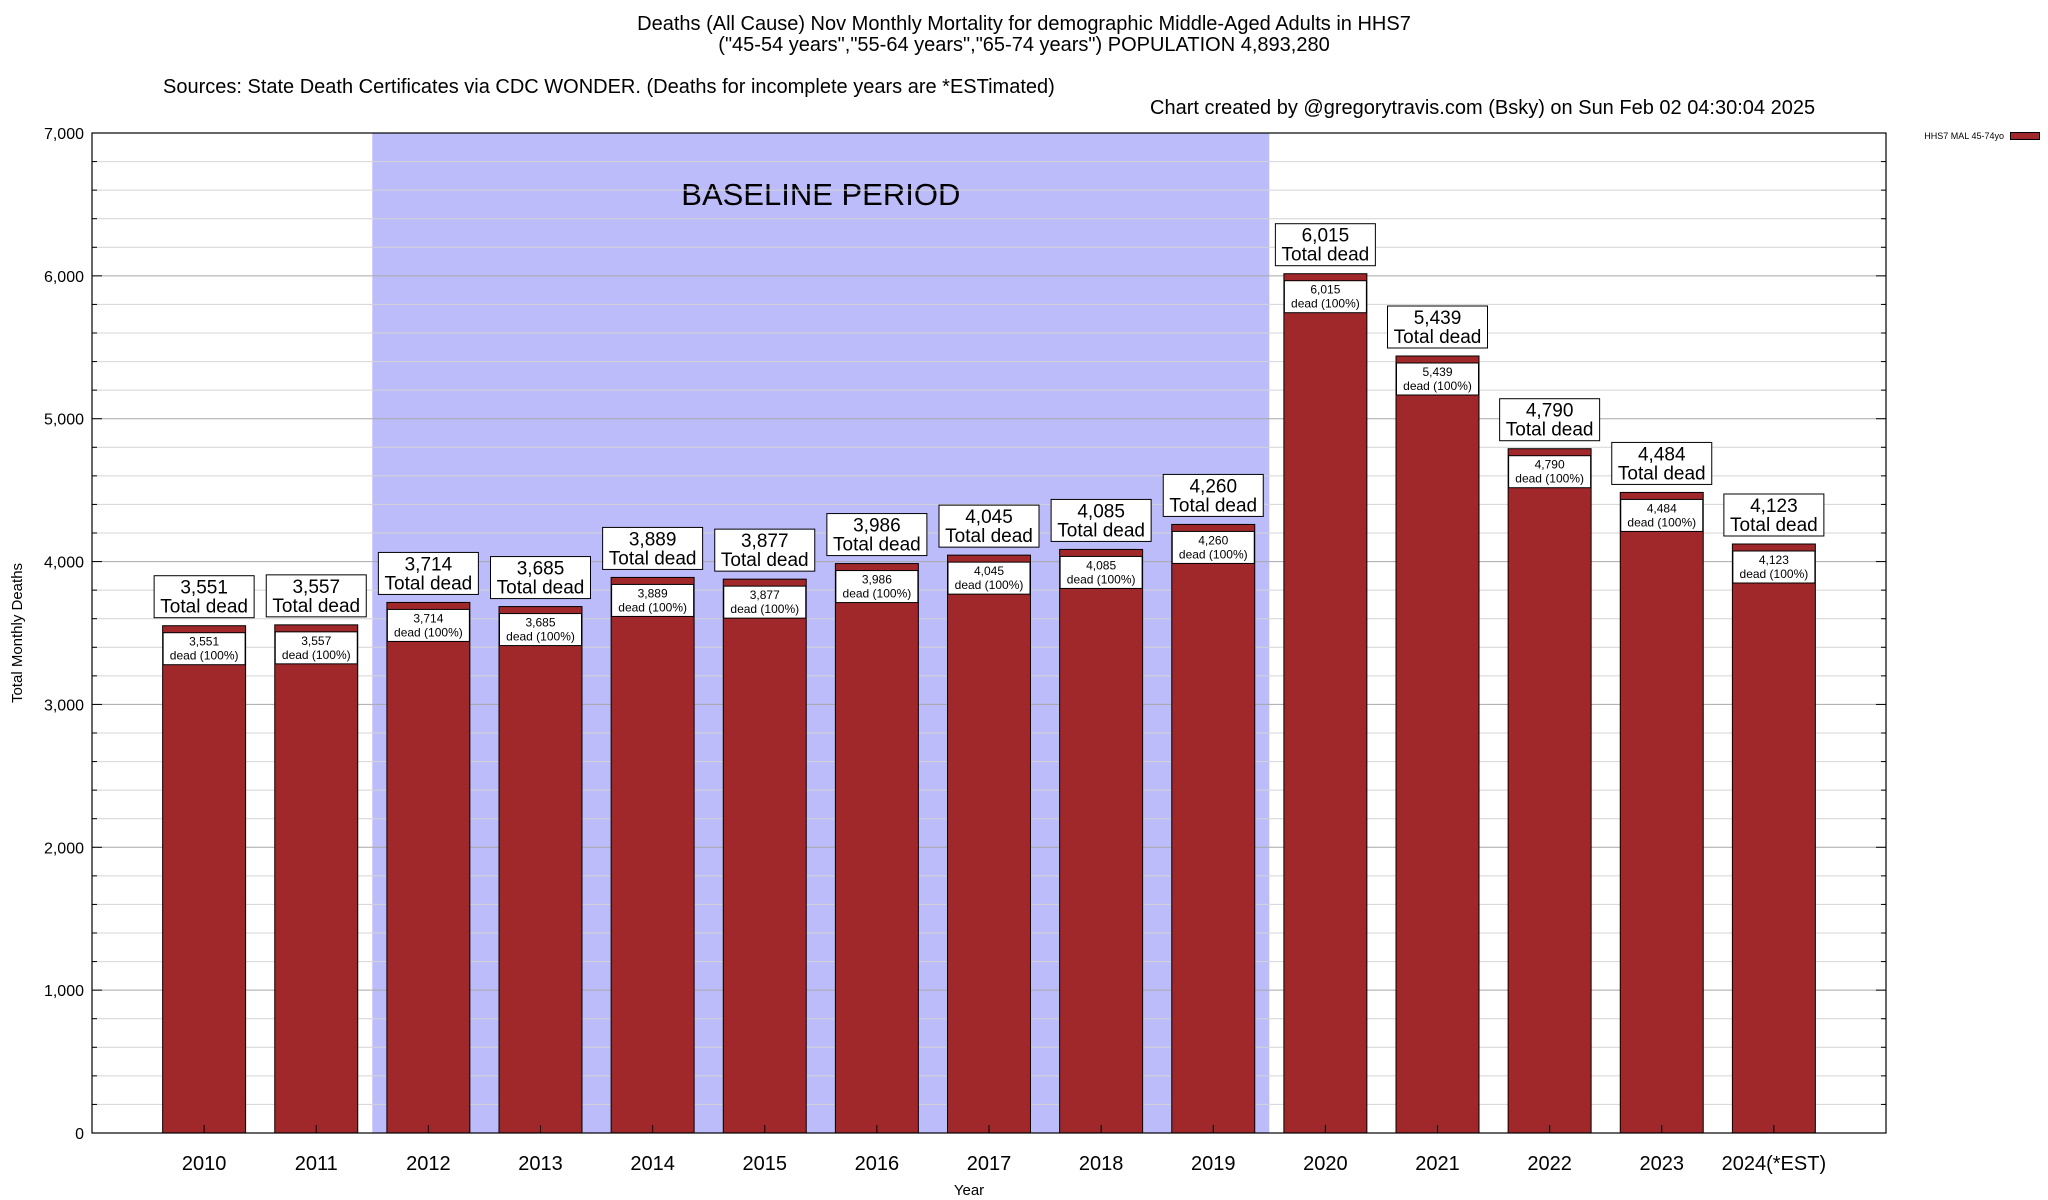 This screenshot has width=2048, height=1200. What do you see at coordinates (64, 705) in the screenshot?
I see `y-tick-label: 3,000` at bounding box center [64, 705].